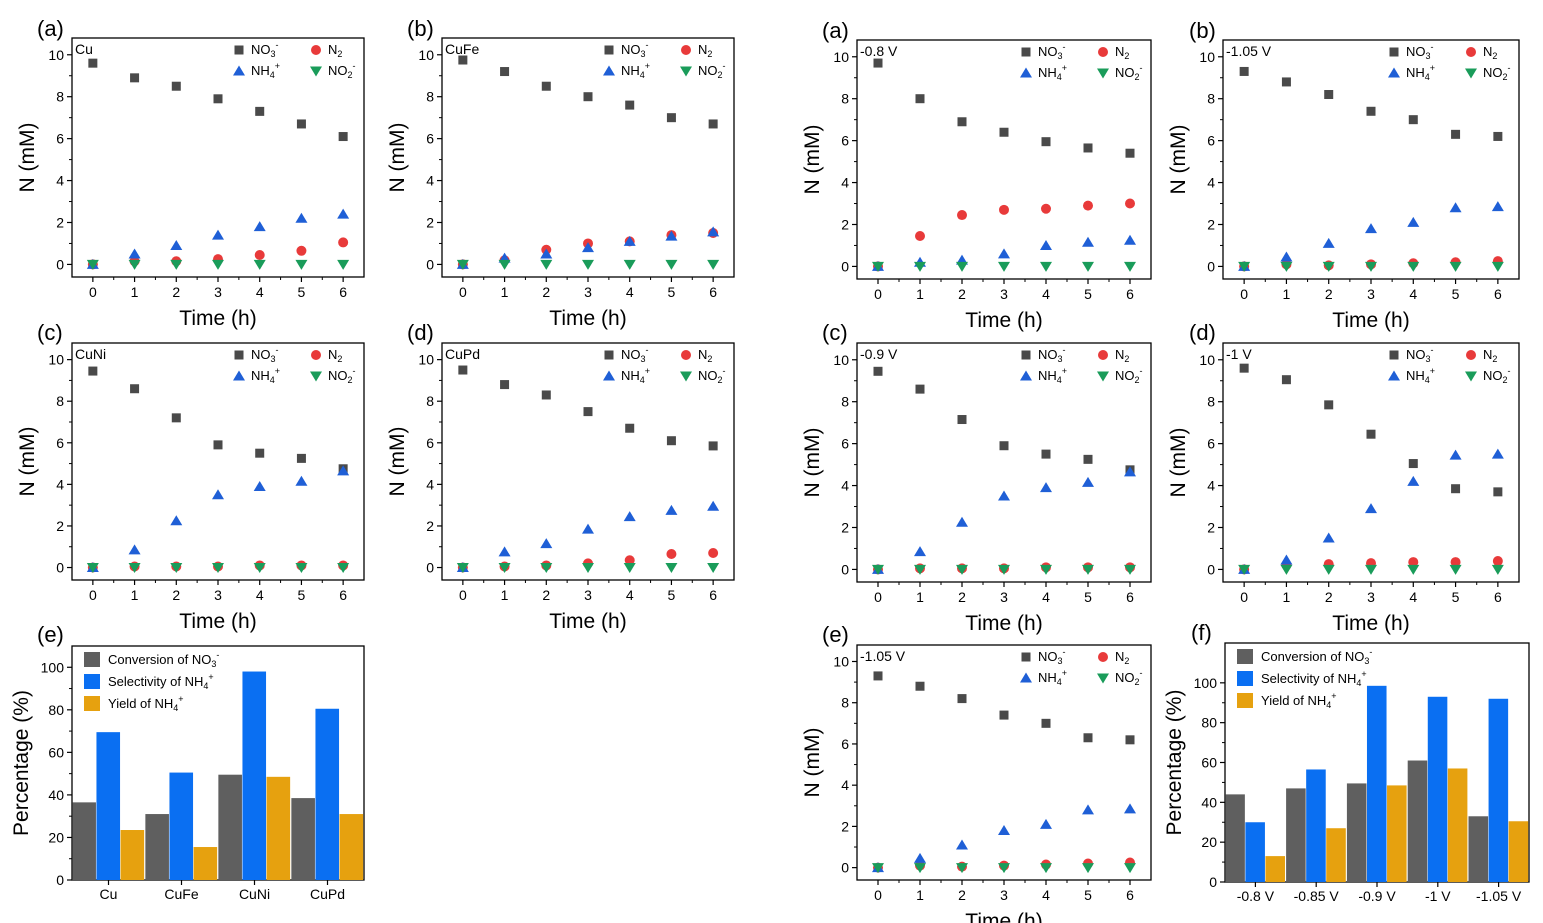 The width and height of the screenshot is (1543, 923). Describe the element at coordinates (1211, 444) in the screenshot. I see `y-tick-label: 6` at that location.